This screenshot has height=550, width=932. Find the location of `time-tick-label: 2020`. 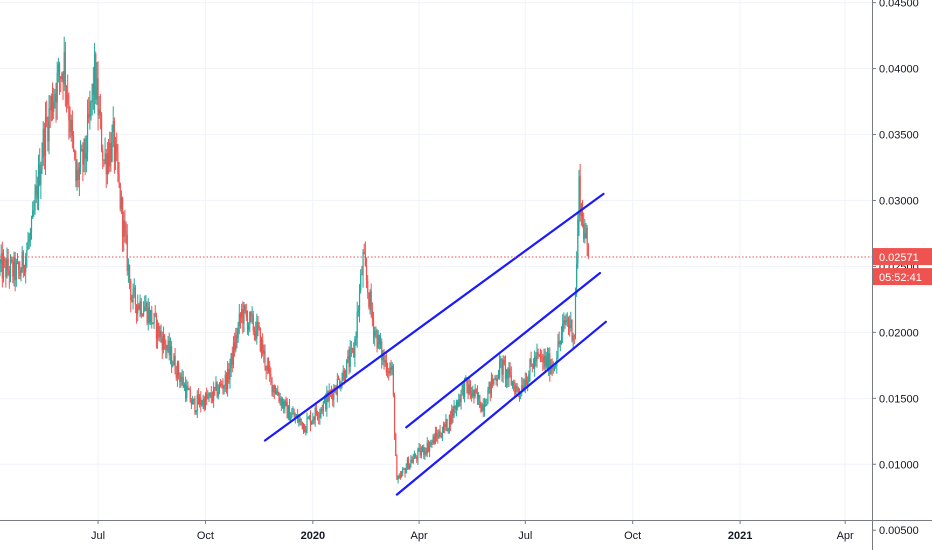

time-tick-label: 2020 is located at coordinates (313, 536).